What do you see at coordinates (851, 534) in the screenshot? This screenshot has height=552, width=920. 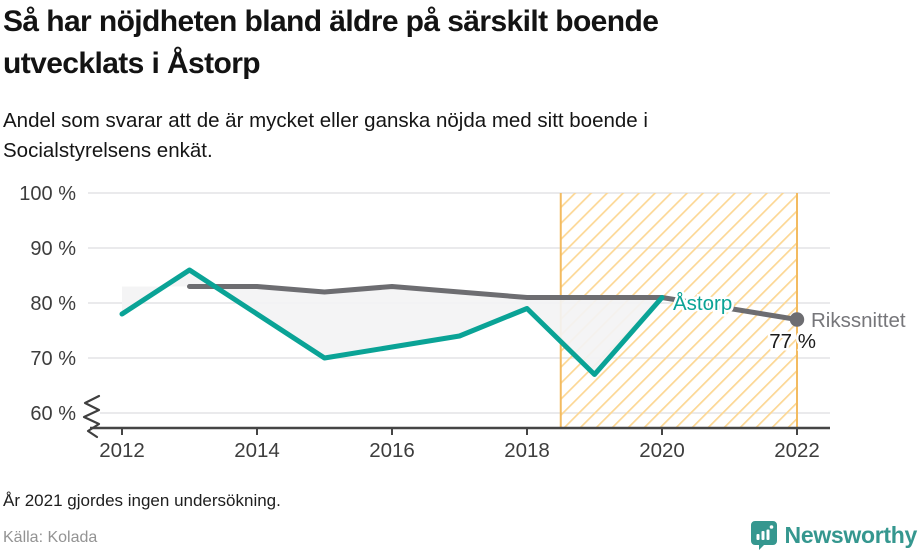 I see `newsworthy-logo-text: Newsworthy` at bounding box center [851, 534].